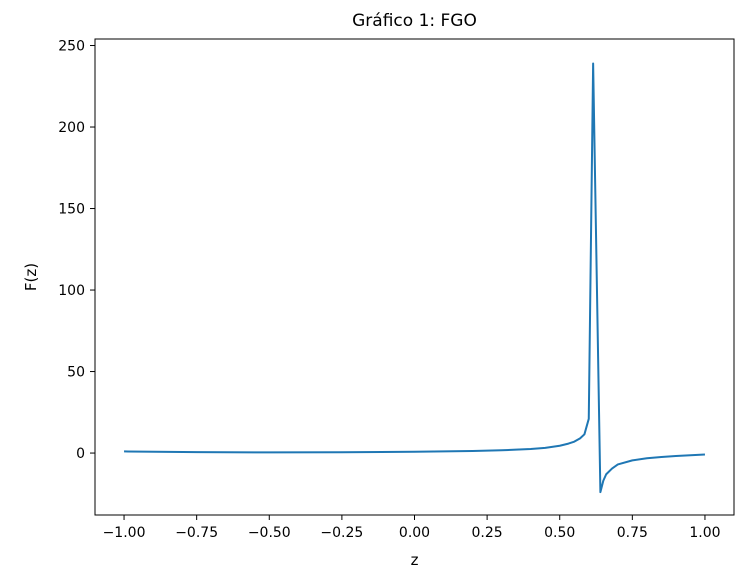  Describe the element at coordinates (559, 533) in the screenshot. I see `x-tick-label: 0.50` at that location.